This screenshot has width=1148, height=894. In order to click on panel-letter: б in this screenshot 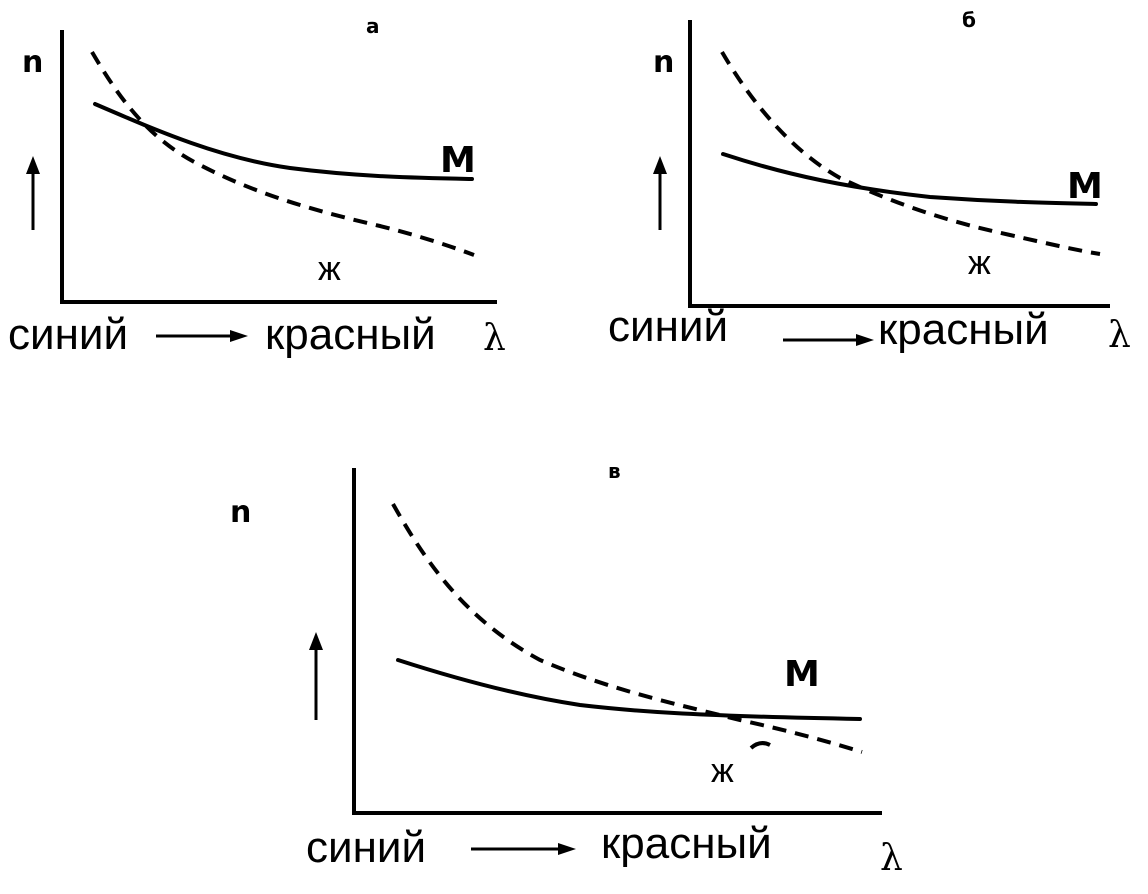, I will do `click(969, 20)`.